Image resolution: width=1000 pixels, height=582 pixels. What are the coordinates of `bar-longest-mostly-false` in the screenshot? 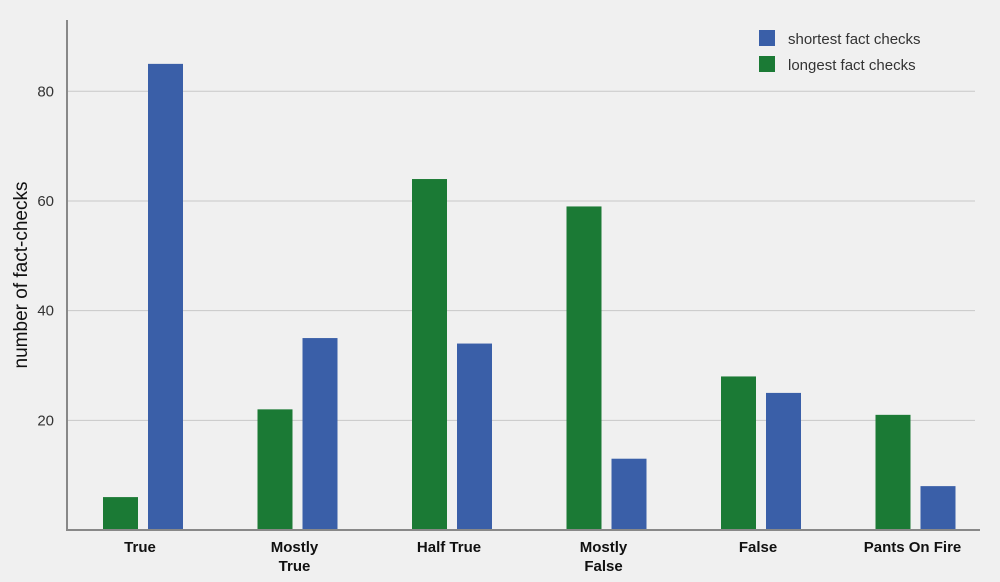 It's located at (584, 368).